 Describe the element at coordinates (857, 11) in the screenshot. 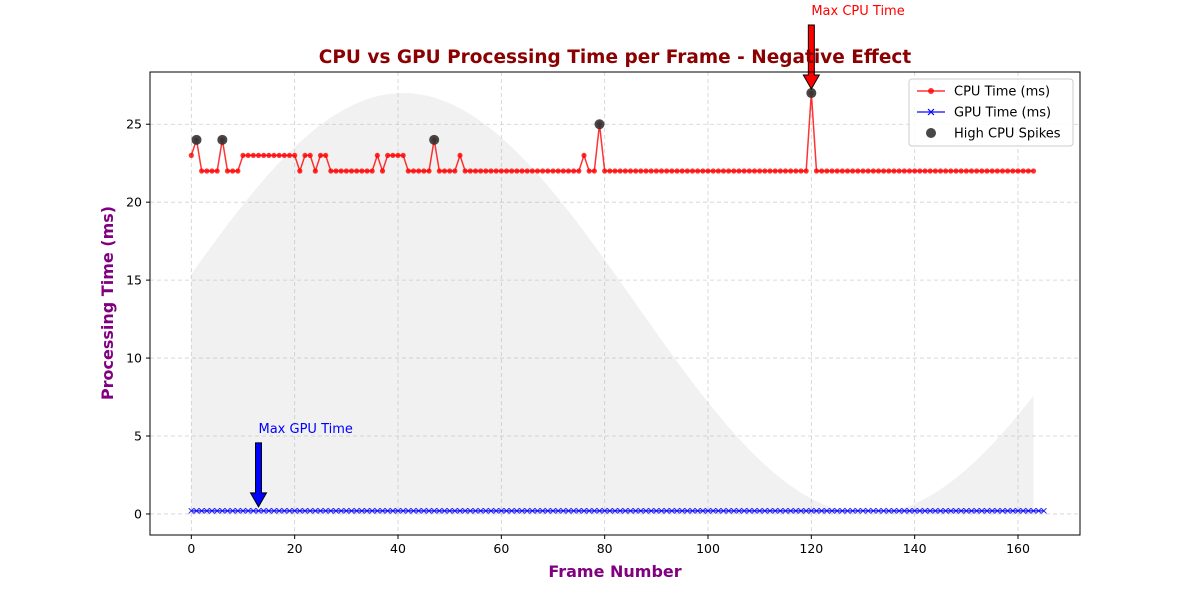

I see `max-cpu-label: Max CPU Time` at that location.